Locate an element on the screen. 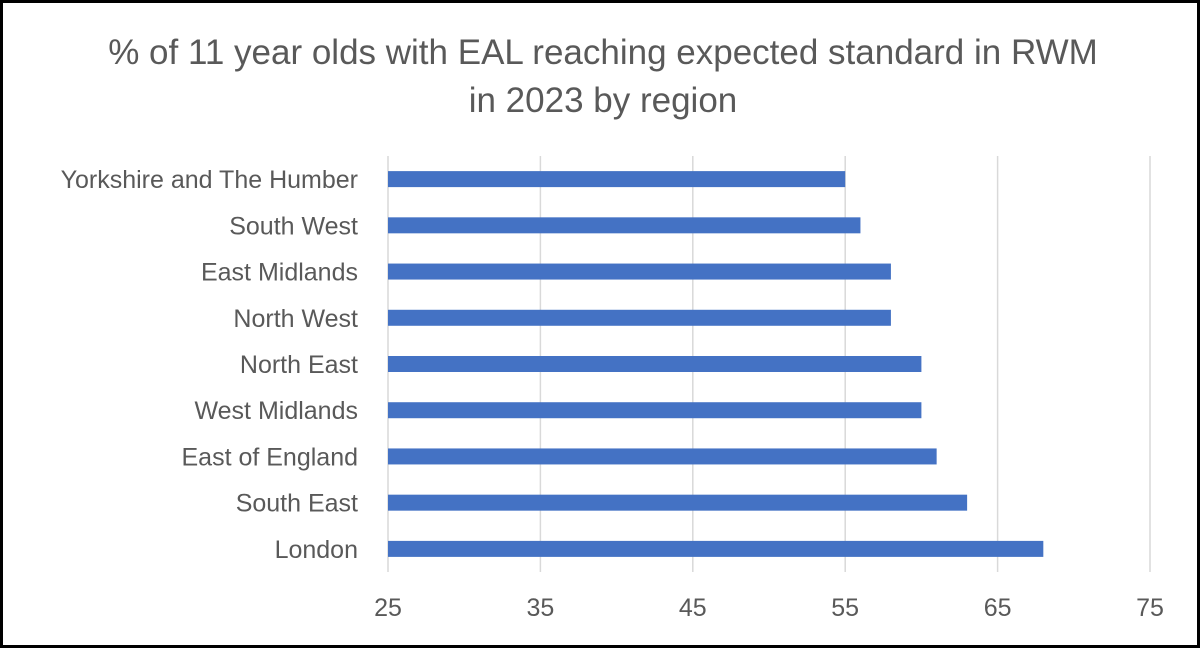  category-label: Yorkshire and The Humber is located at coordinates (209, 180).